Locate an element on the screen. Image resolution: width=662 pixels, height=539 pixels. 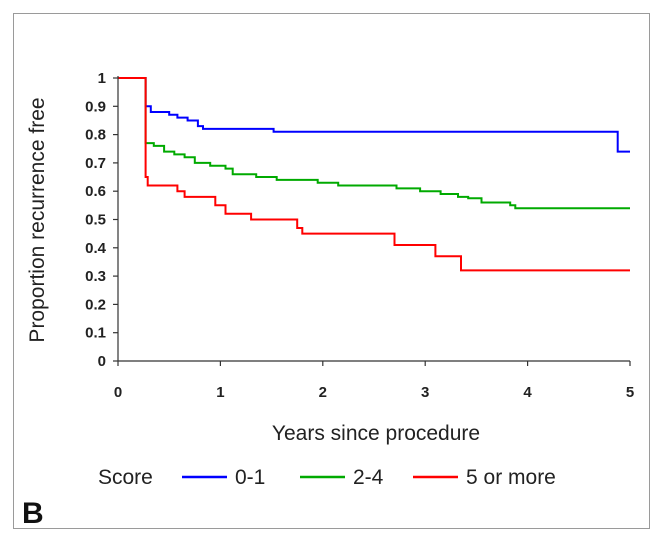
x-tick-label: 1 is located at coordinates (220, 392).